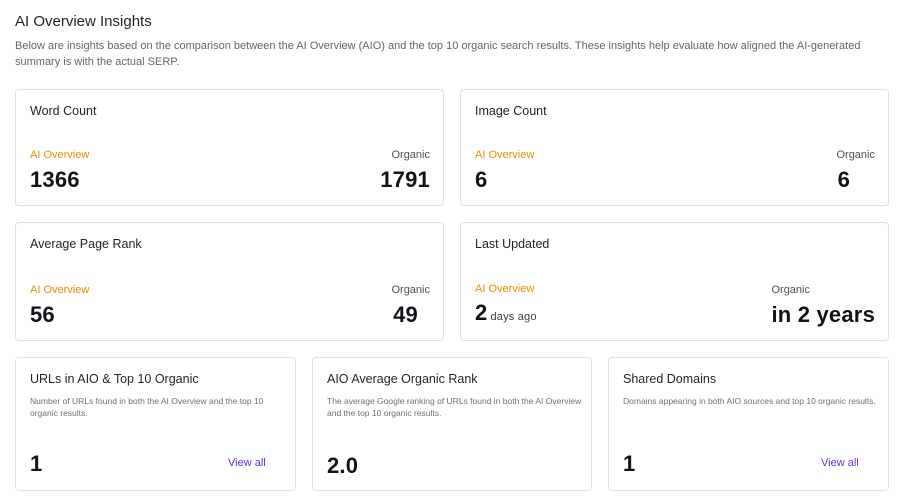 Image resolution: width=905 pixels, height=504 pixels. I want to click on aio-value: 56, so click(42, 314).